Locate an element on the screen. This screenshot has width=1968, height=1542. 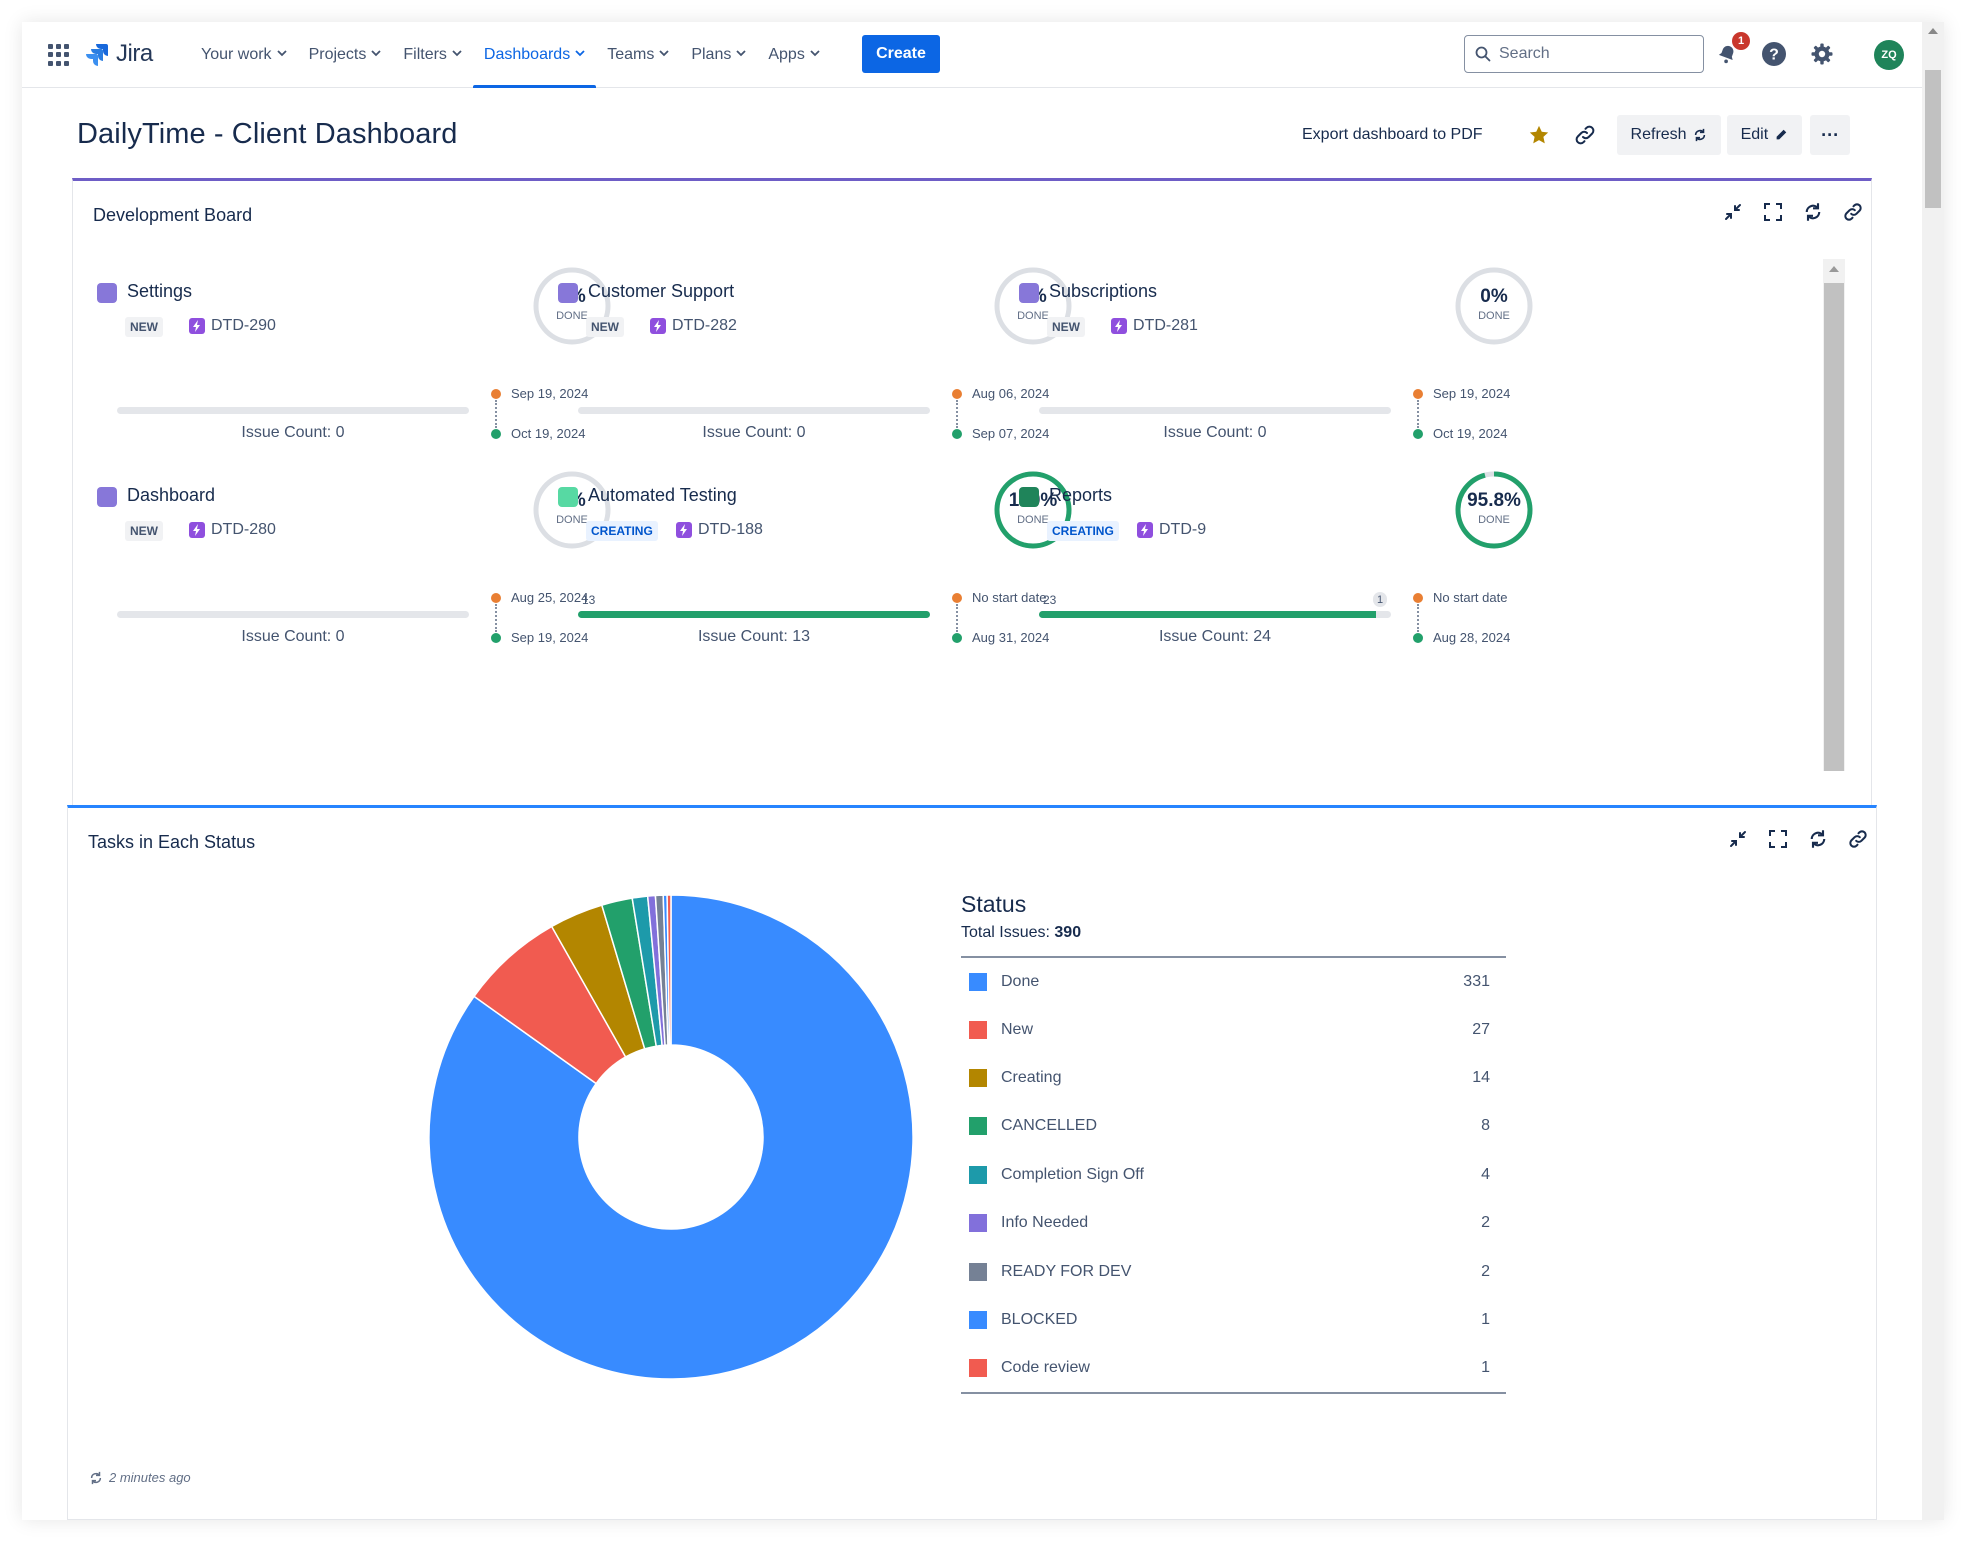
issue-key: DTD-290 is located at coordinates (243, 325).